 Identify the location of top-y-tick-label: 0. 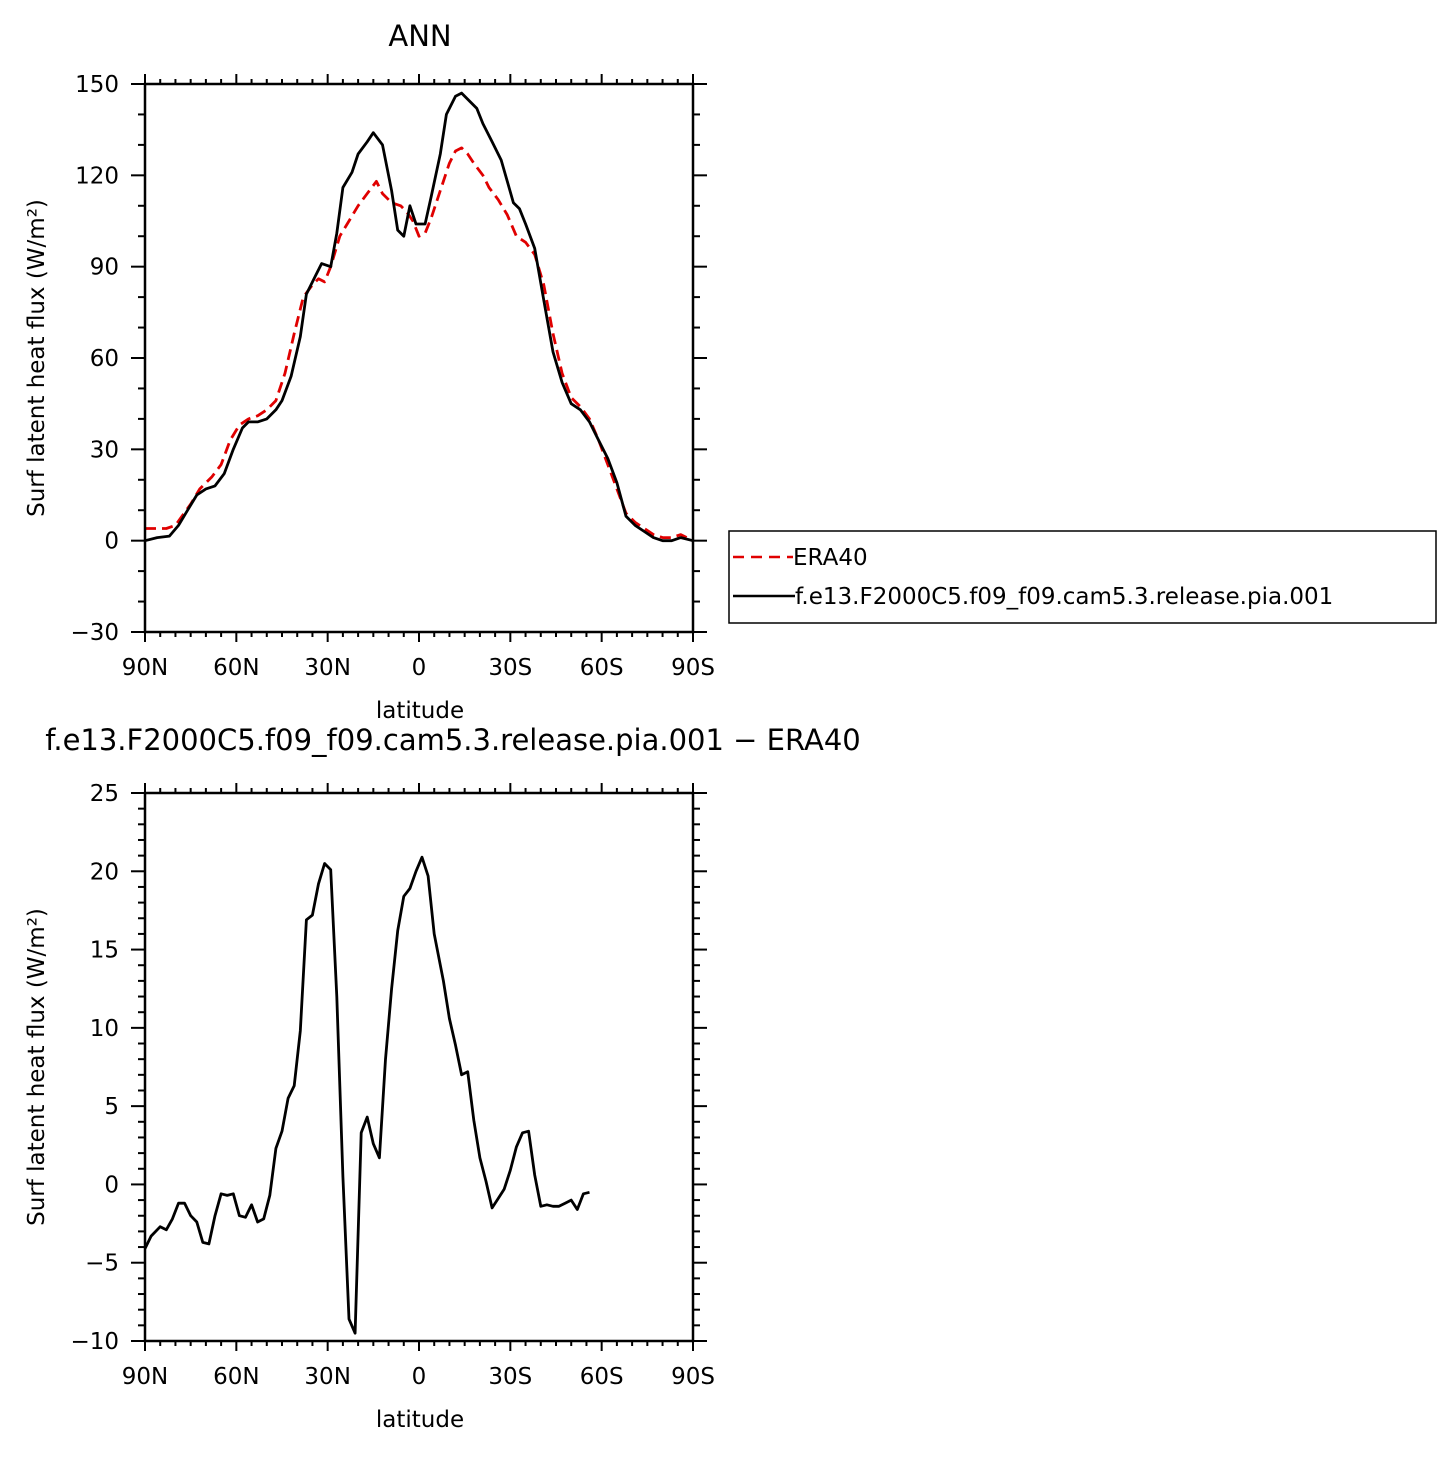
(111, 542).